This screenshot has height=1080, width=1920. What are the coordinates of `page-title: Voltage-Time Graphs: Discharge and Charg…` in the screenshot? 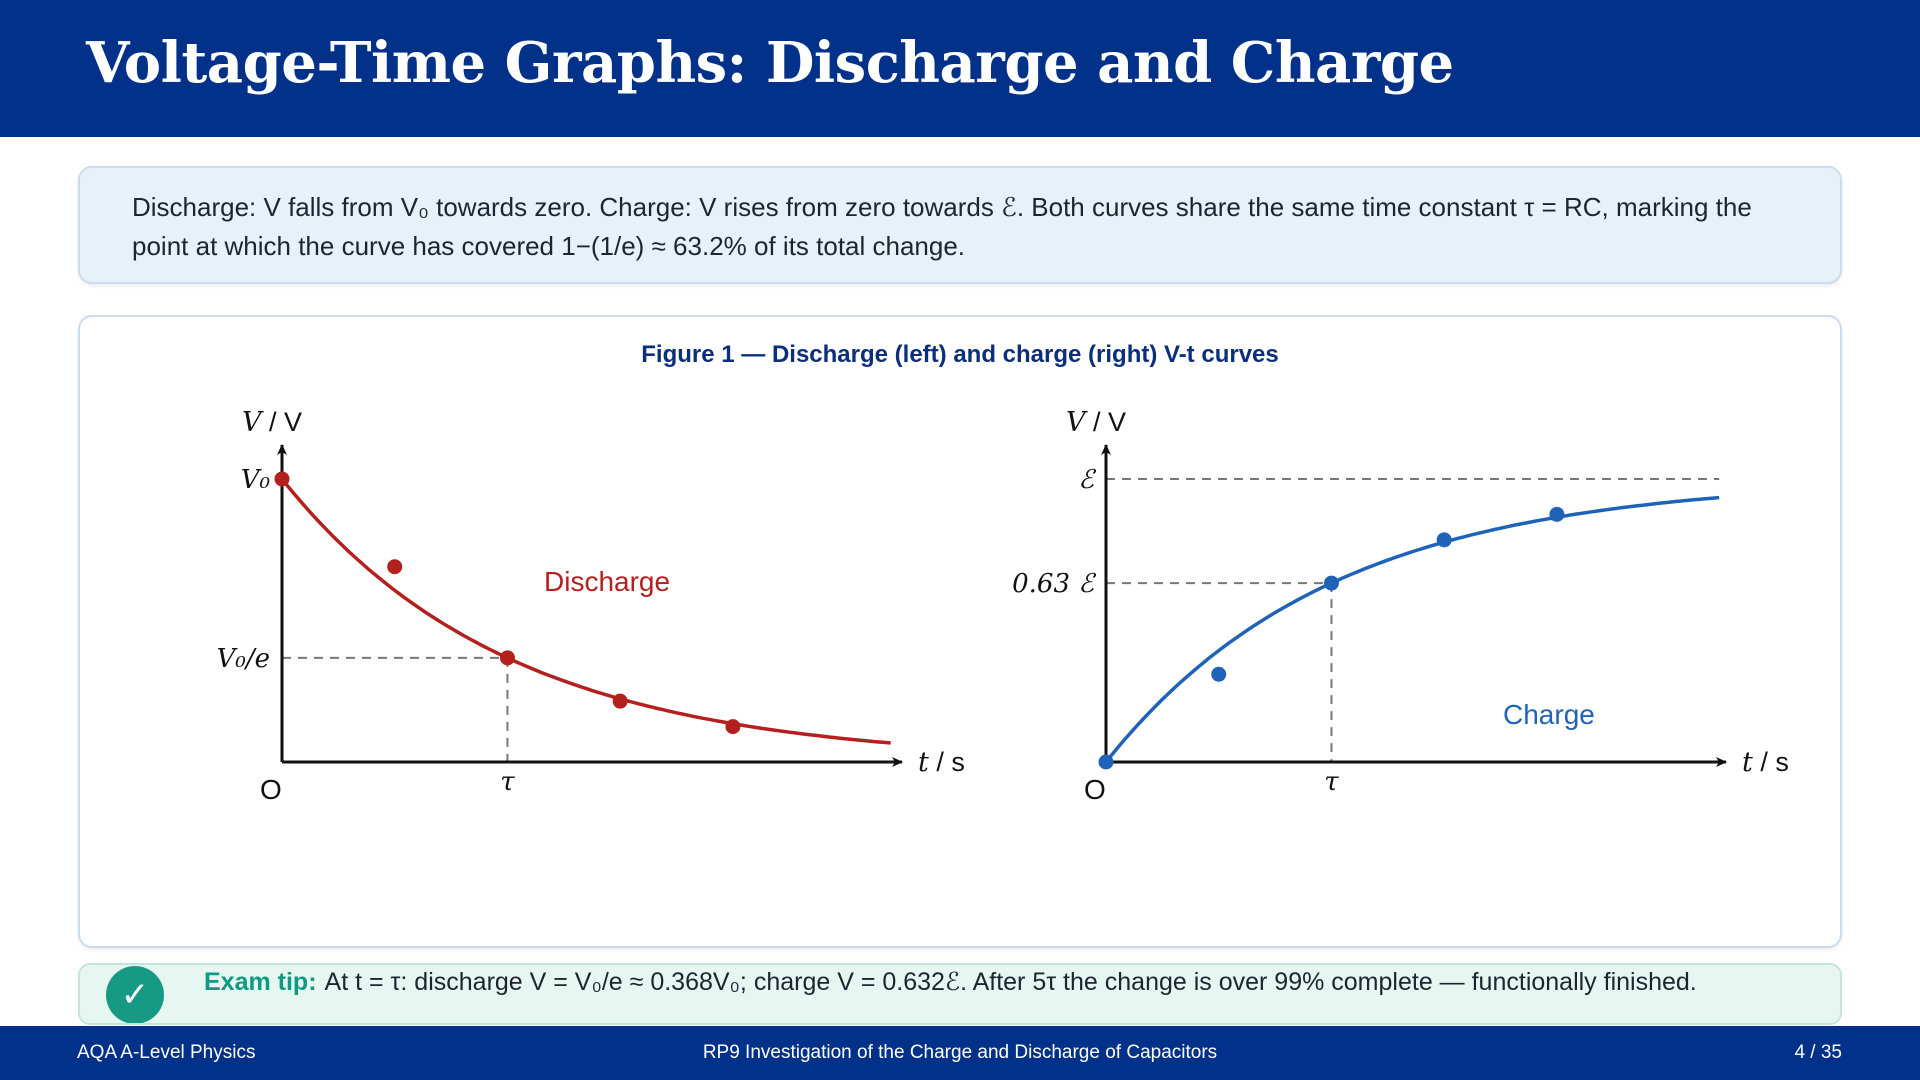 It's located at (770, 63).